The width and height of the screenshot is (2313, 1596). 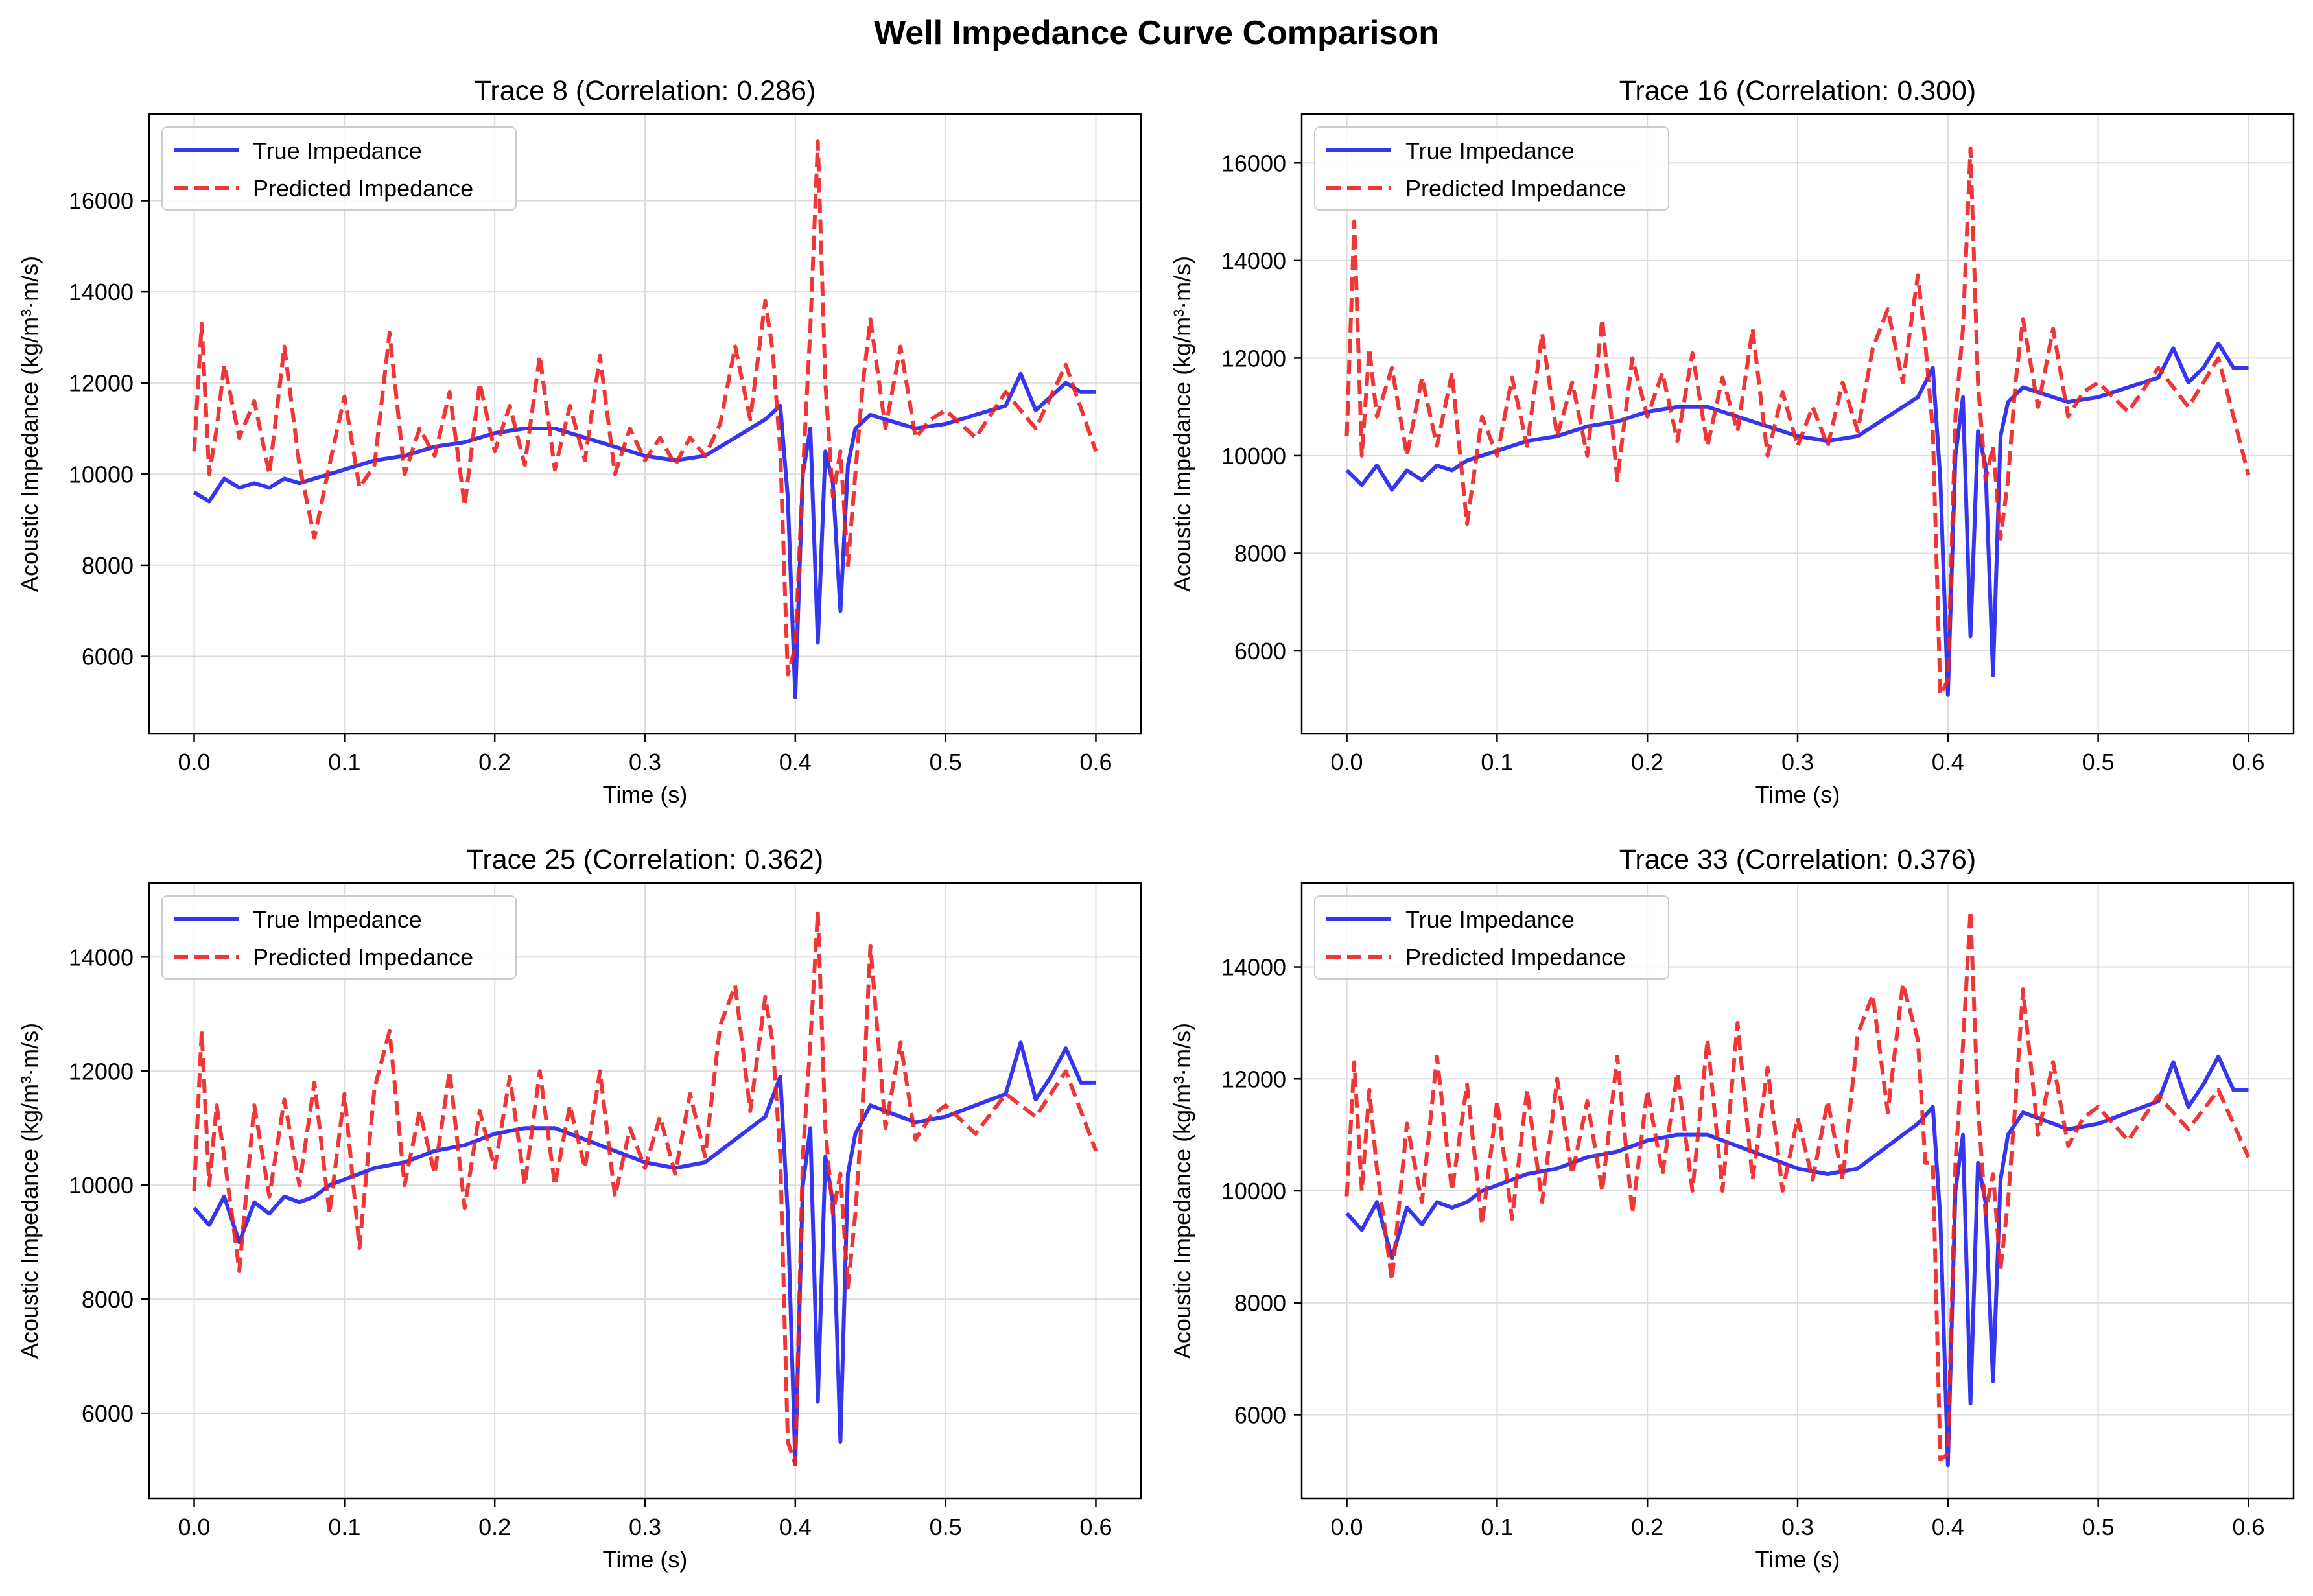 I want to click on subplot-title: Trace 25 (Correlation: 0.362), so click(x=646, y=859).